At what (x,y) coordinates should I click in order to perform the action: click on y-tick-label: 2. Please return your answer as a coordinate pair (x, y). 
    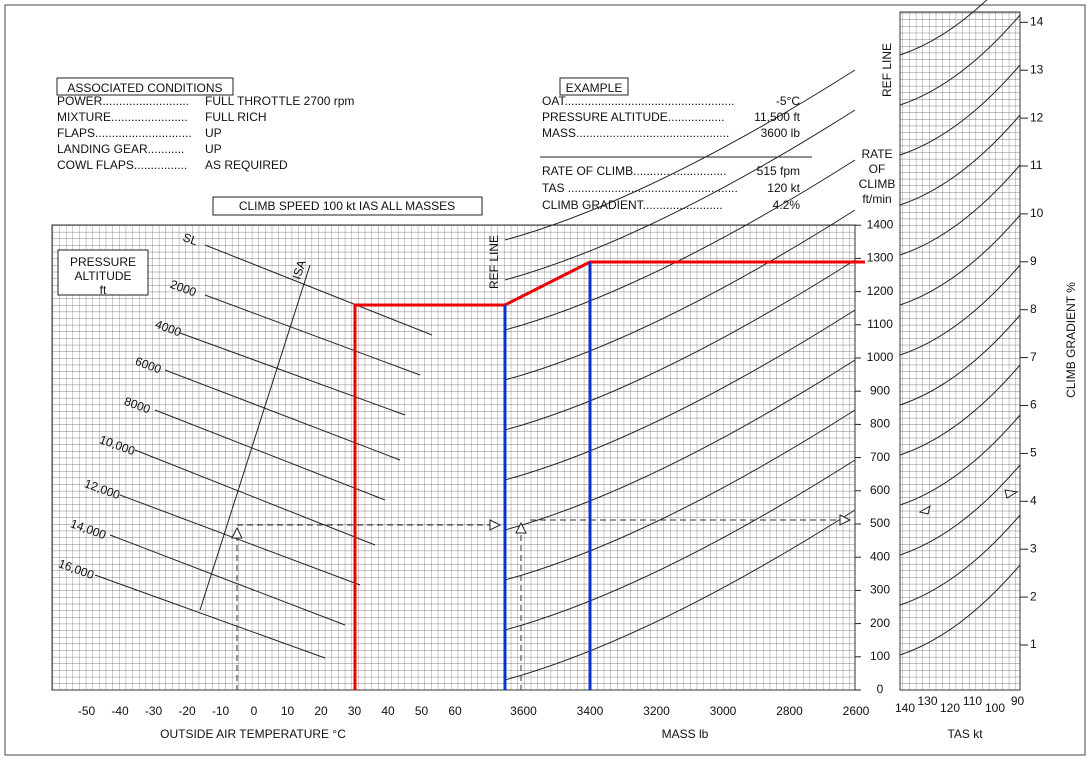
    Looking at the image, I should click on (1033, 596).